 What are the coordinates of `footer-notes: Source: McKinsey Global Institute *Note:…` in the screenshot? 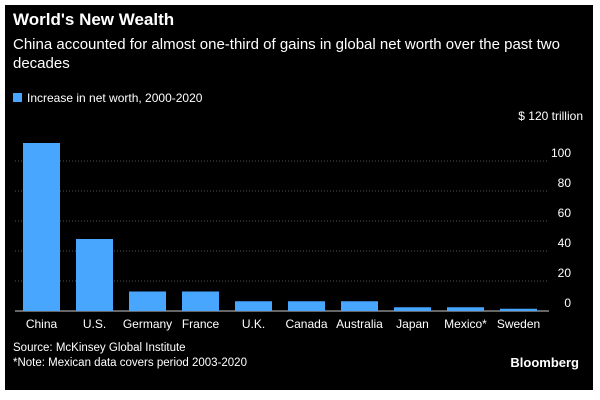 It's located at (130, 356).